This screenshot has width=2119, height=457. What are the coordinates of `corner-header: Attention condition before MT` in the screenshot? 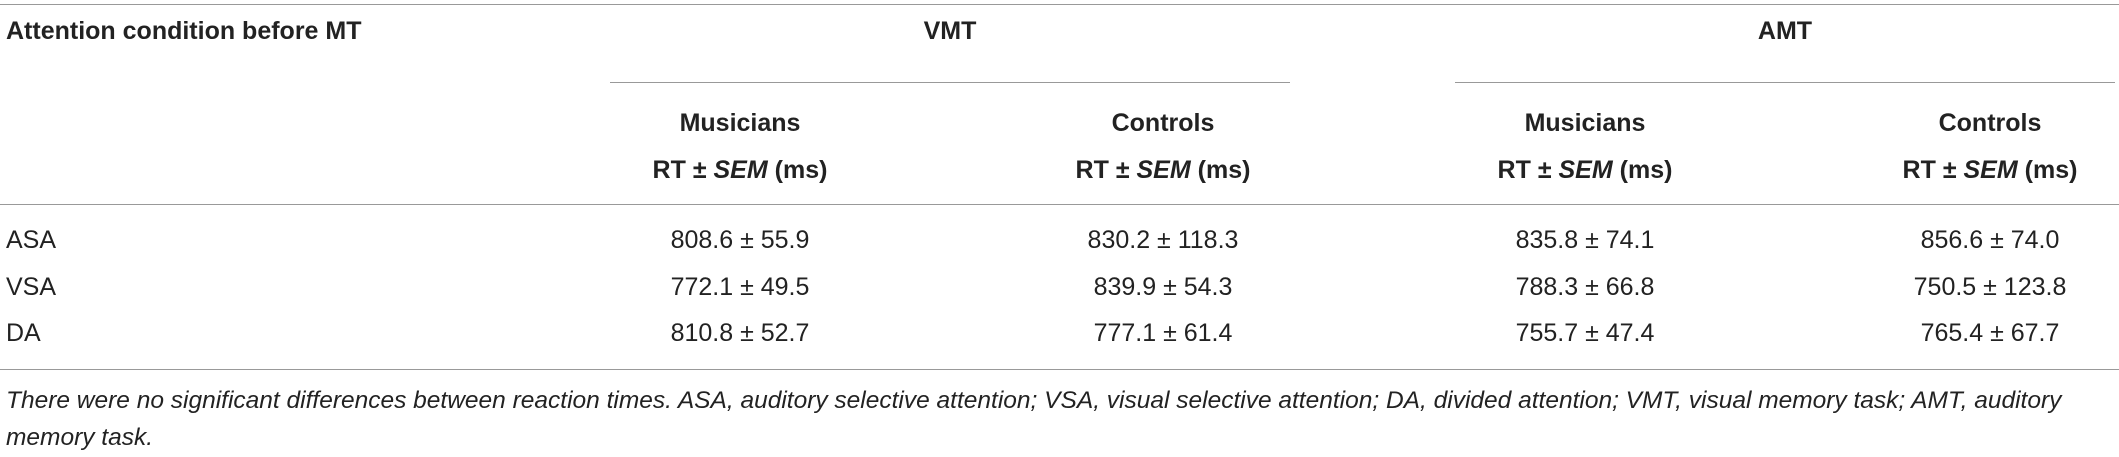 It's located at (184, 31).